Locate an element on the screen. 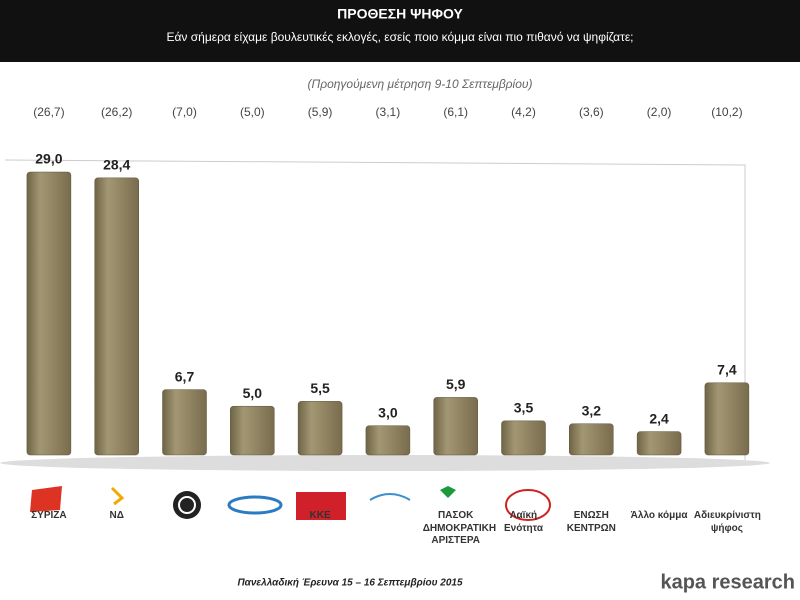 Image resolution: width=800 pixels, height=600 pixels. logo-le is located at coordinates (528, 505).